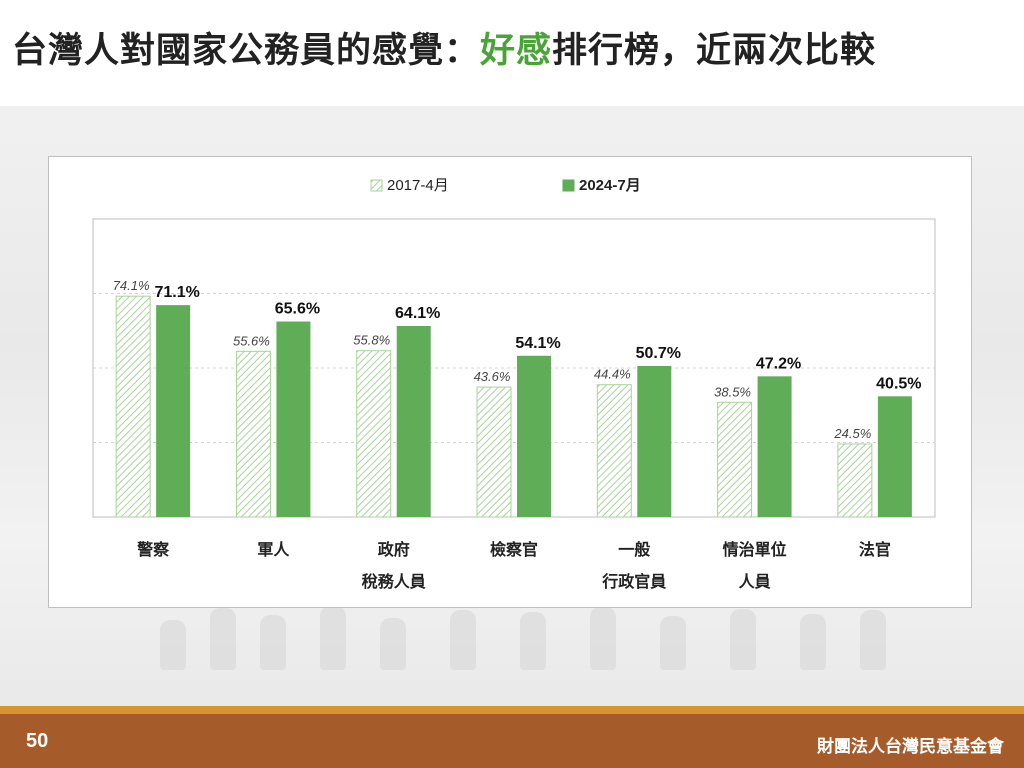 Image resolution: width=1024 pixels, height=768 pixels. What do you see at coordinates (530, 635) in the screenshot?
I see `background-silhouettes` at bounding box center [530, 635].